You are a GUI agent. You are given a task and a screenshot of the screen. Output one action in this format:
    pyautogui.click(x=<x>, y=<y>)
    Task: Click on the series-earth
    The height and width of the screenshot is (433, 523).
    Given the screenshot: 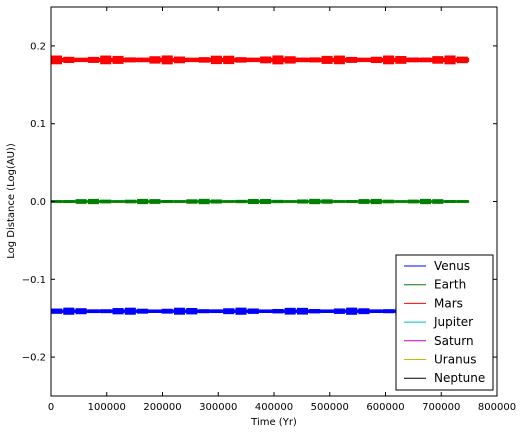 What is the action you would take?
    pyautogui.click(x=260, y=201)
    